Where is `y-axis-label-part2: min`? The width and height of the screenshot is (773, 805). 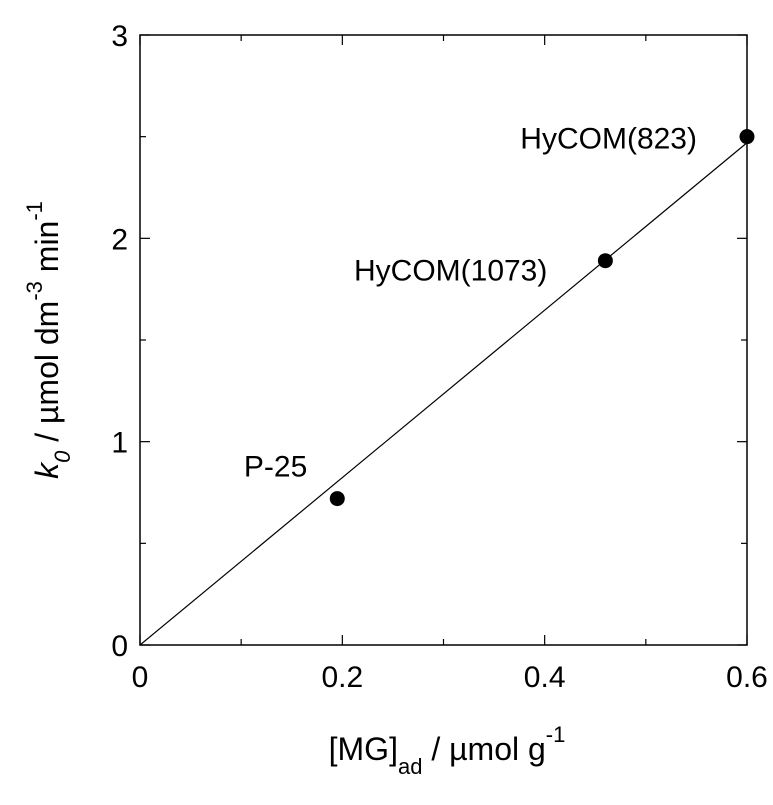 y-axis-label-part2: min is located at coordinates (47, 251).